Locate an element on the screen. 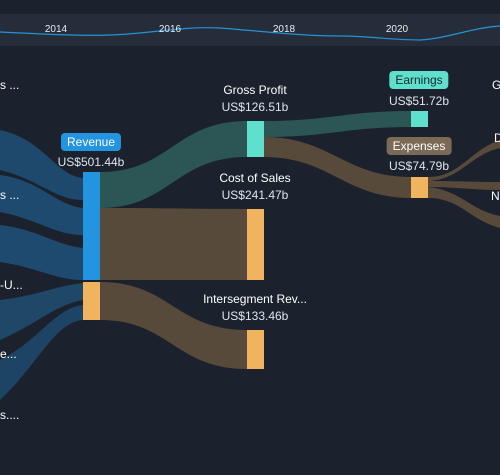 Image resolution: width=500 pixels, height=475 pixels. flow-gross-profit-expenses is located at coordinates (337, 167).